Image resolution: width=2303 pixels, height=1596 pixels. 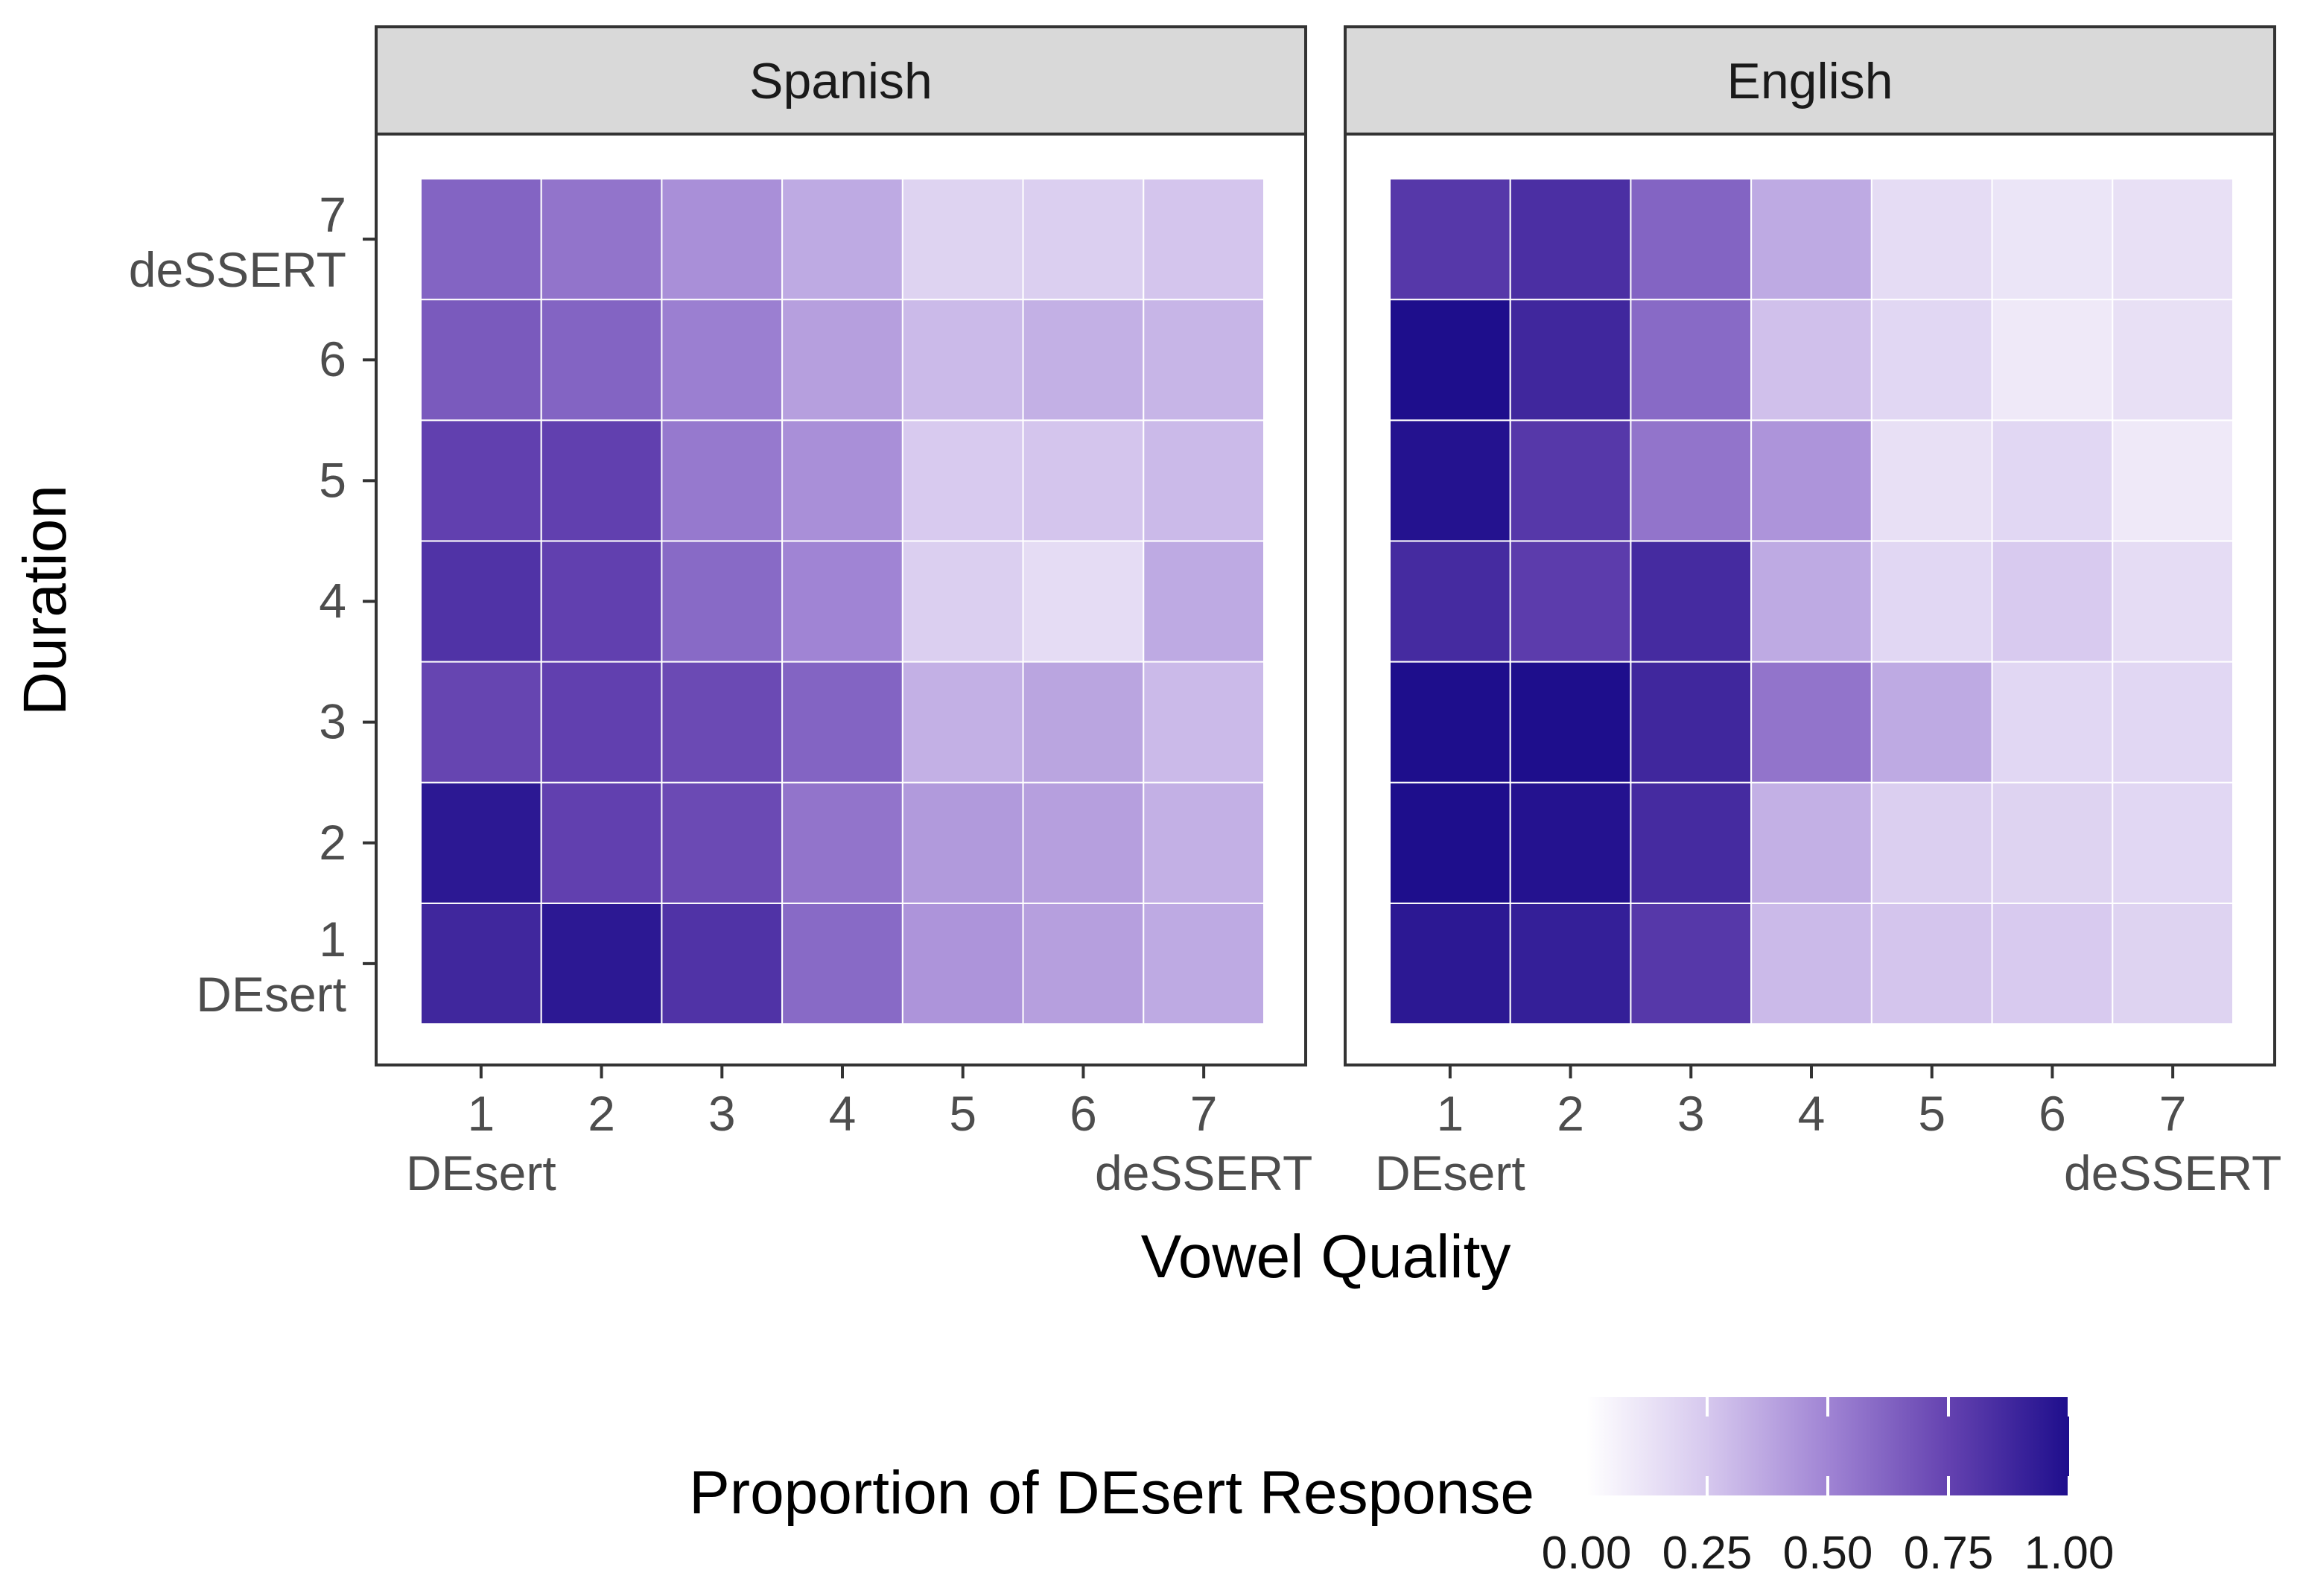 What do you see at coordinates (333, 359) in the screenshot?
I see `y-tick-label: 6` at bounding box center [333, 359].